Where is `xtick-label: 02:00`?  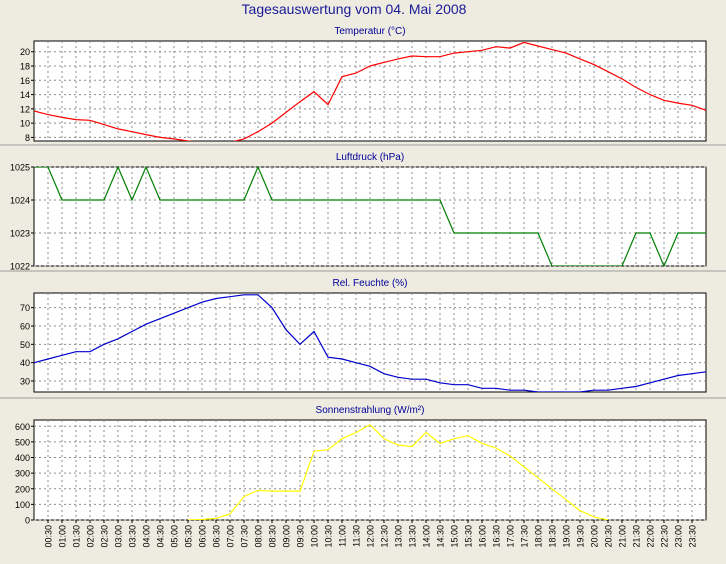 xtick-label: 02:00 is located at coordinates (91, 536).